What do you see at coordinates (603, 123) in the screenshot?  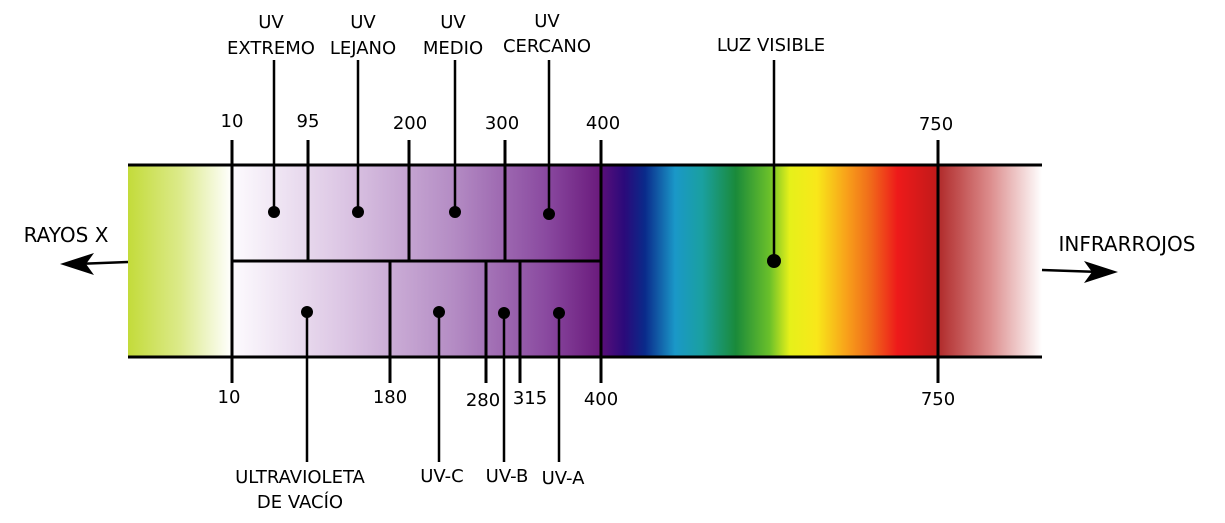 I see `top-tick-label-400: 400` at bounding box center [603, 123].